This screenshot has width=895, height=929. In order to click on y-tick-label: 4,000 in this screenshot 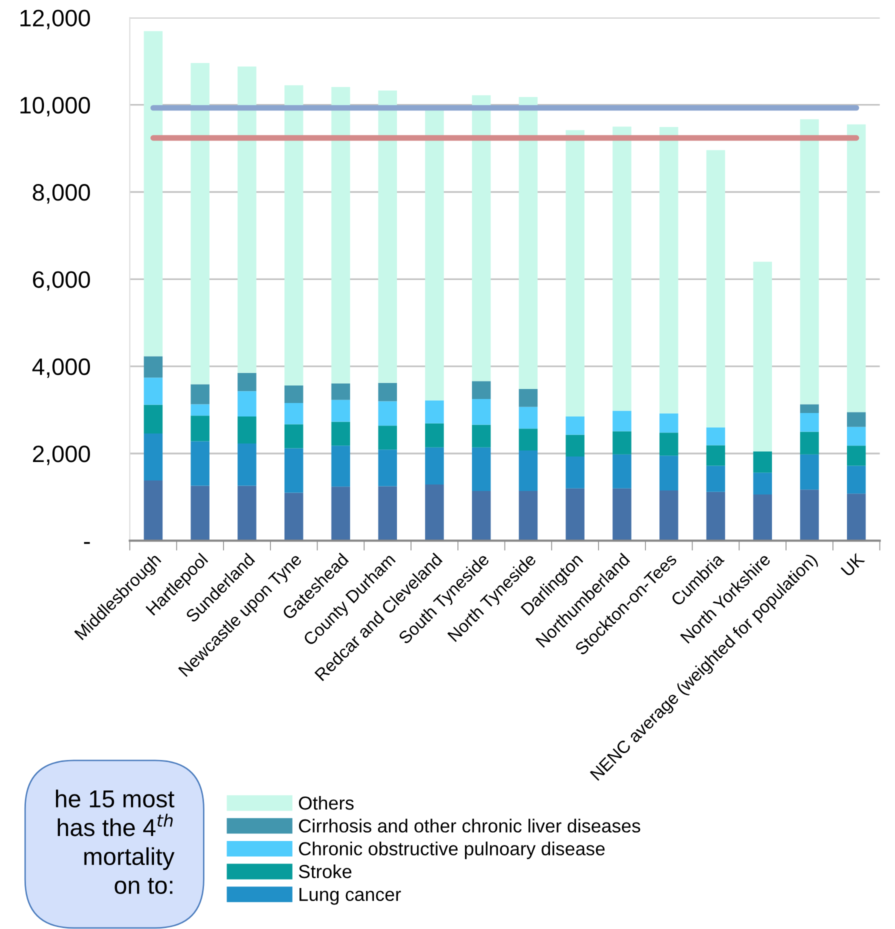, I will do `click(61, 368)`.